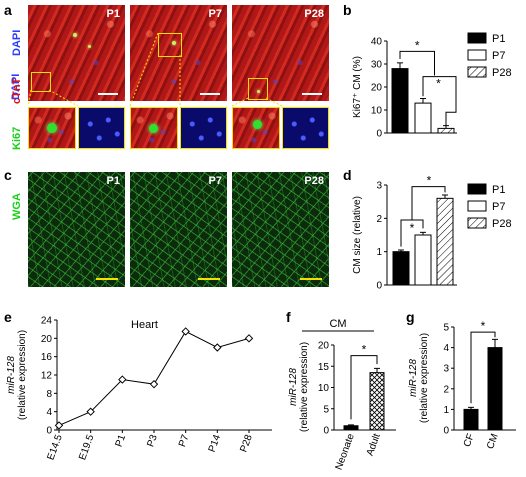  Describe the element at coordinates (215, 181) in the screenshot. I see `wga-p7-label: P7` at that location.